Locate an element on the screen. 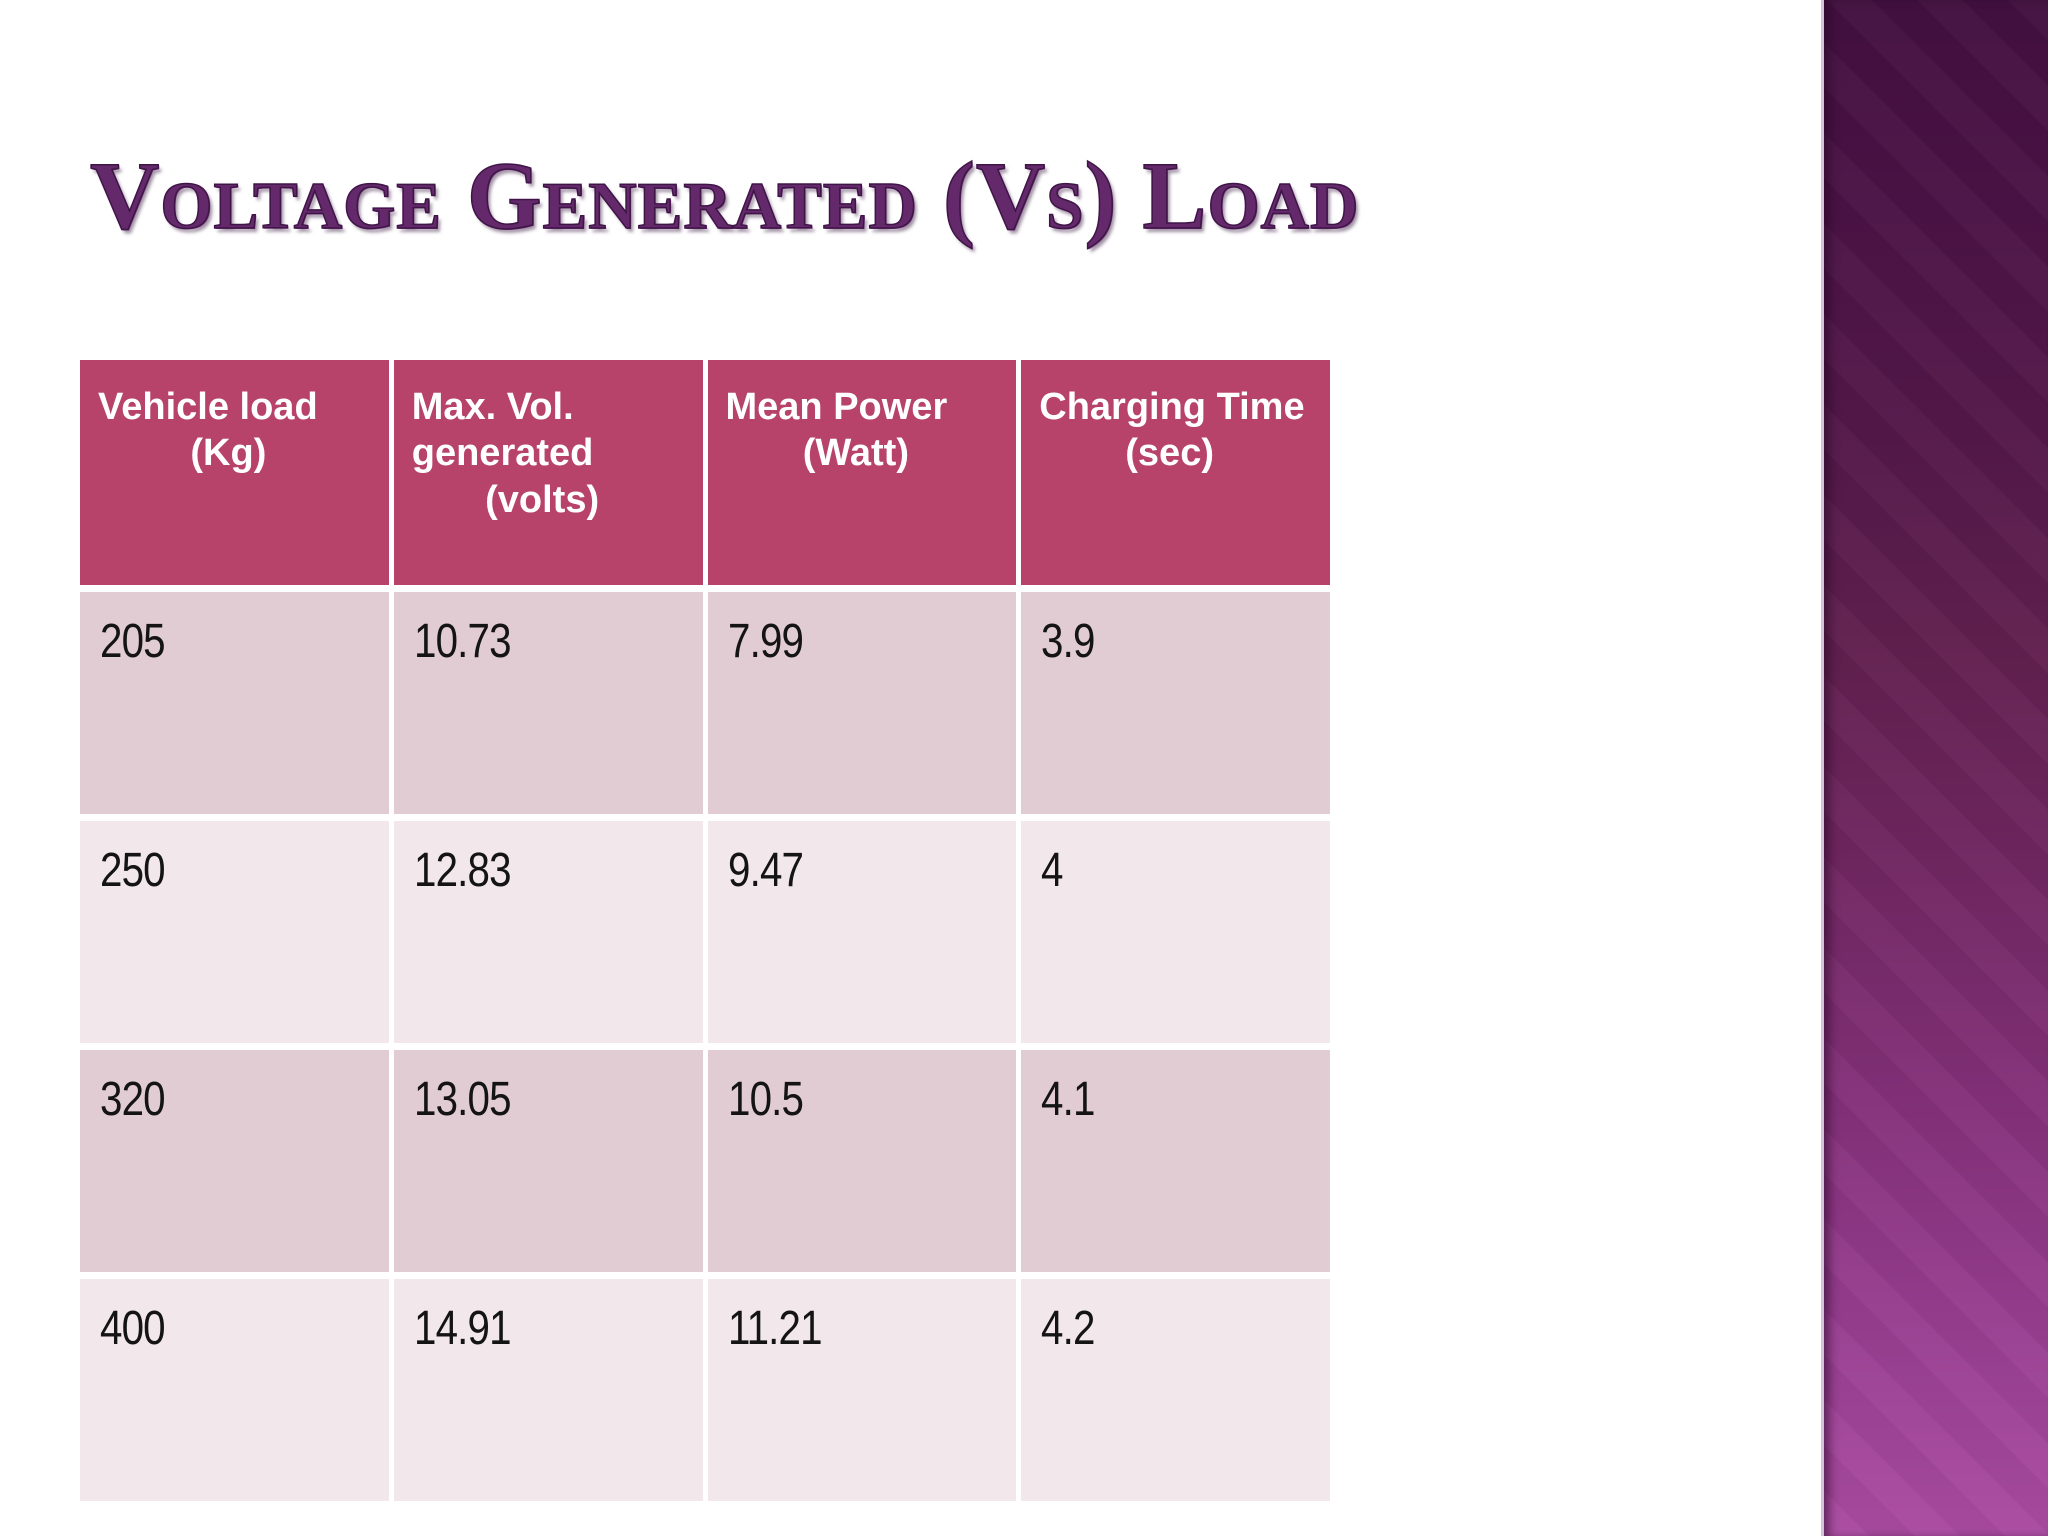 Image resolution: width=2048 pixels, height=1536 pixels. cell-value: 7.99 is located at coordinates (765, 641).